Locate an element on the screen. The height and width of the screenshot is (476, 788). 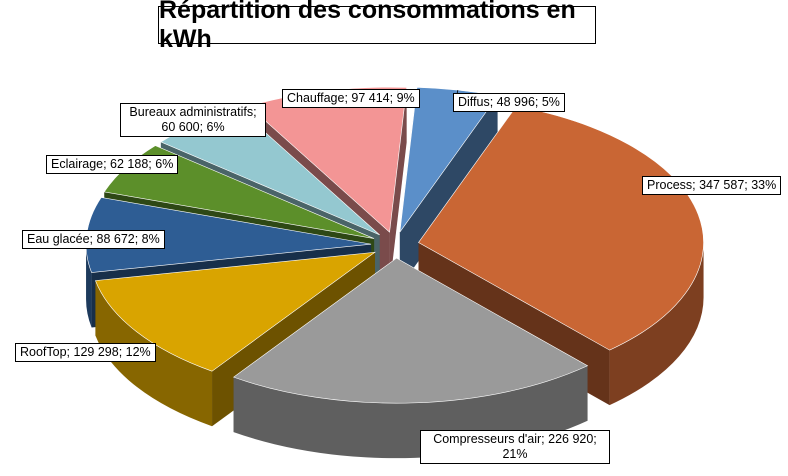
data-label-diffus: Diffus; 48 996; 5% is located at coordinates (509, 102).